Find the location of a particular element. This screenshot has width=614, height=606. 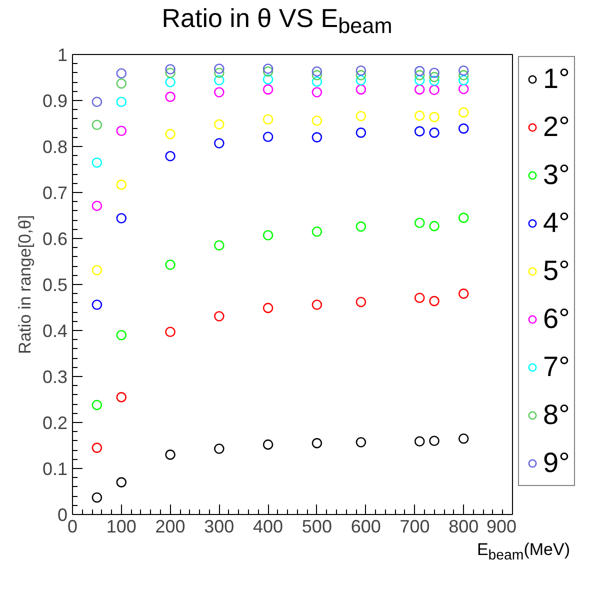

y-tick-label: 0.8 is located at coordinates (55, 147).